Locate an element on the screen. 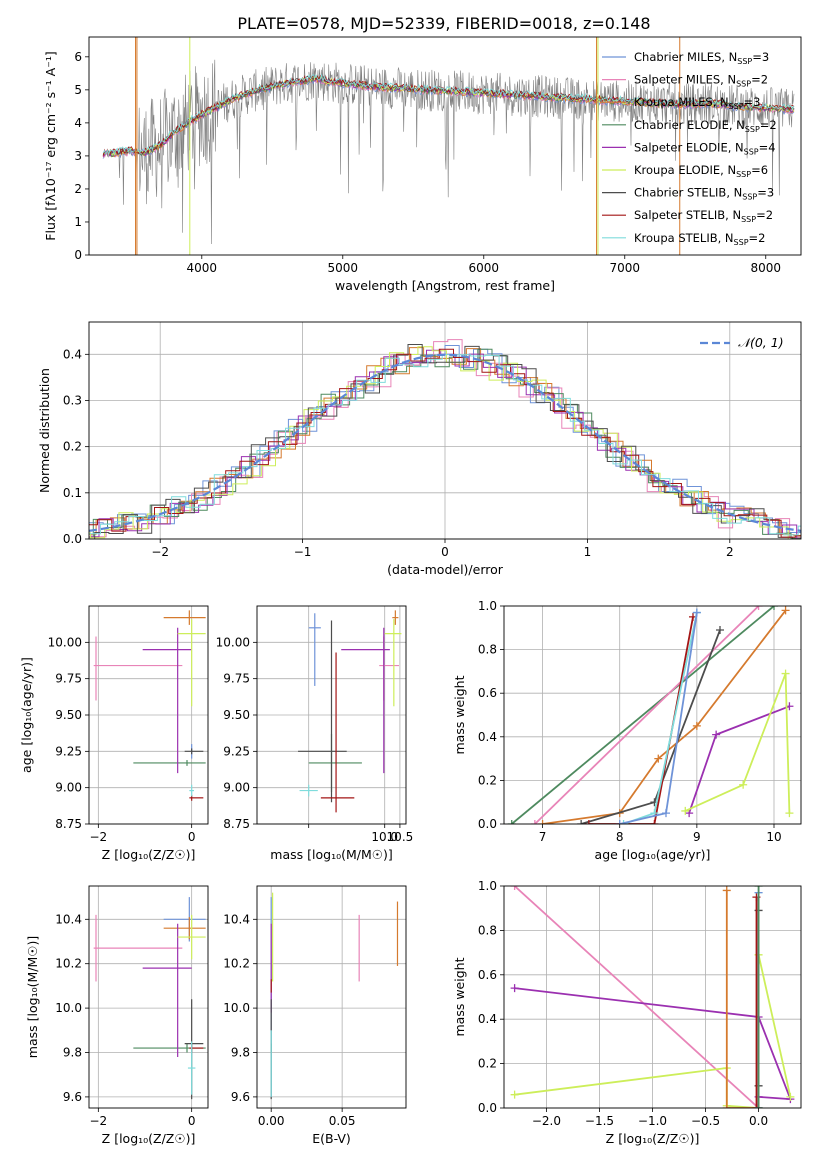 The height and width of the screenshot is (1170, 819). y-tick-label: 10.2 is located at coordinates (236, 964).